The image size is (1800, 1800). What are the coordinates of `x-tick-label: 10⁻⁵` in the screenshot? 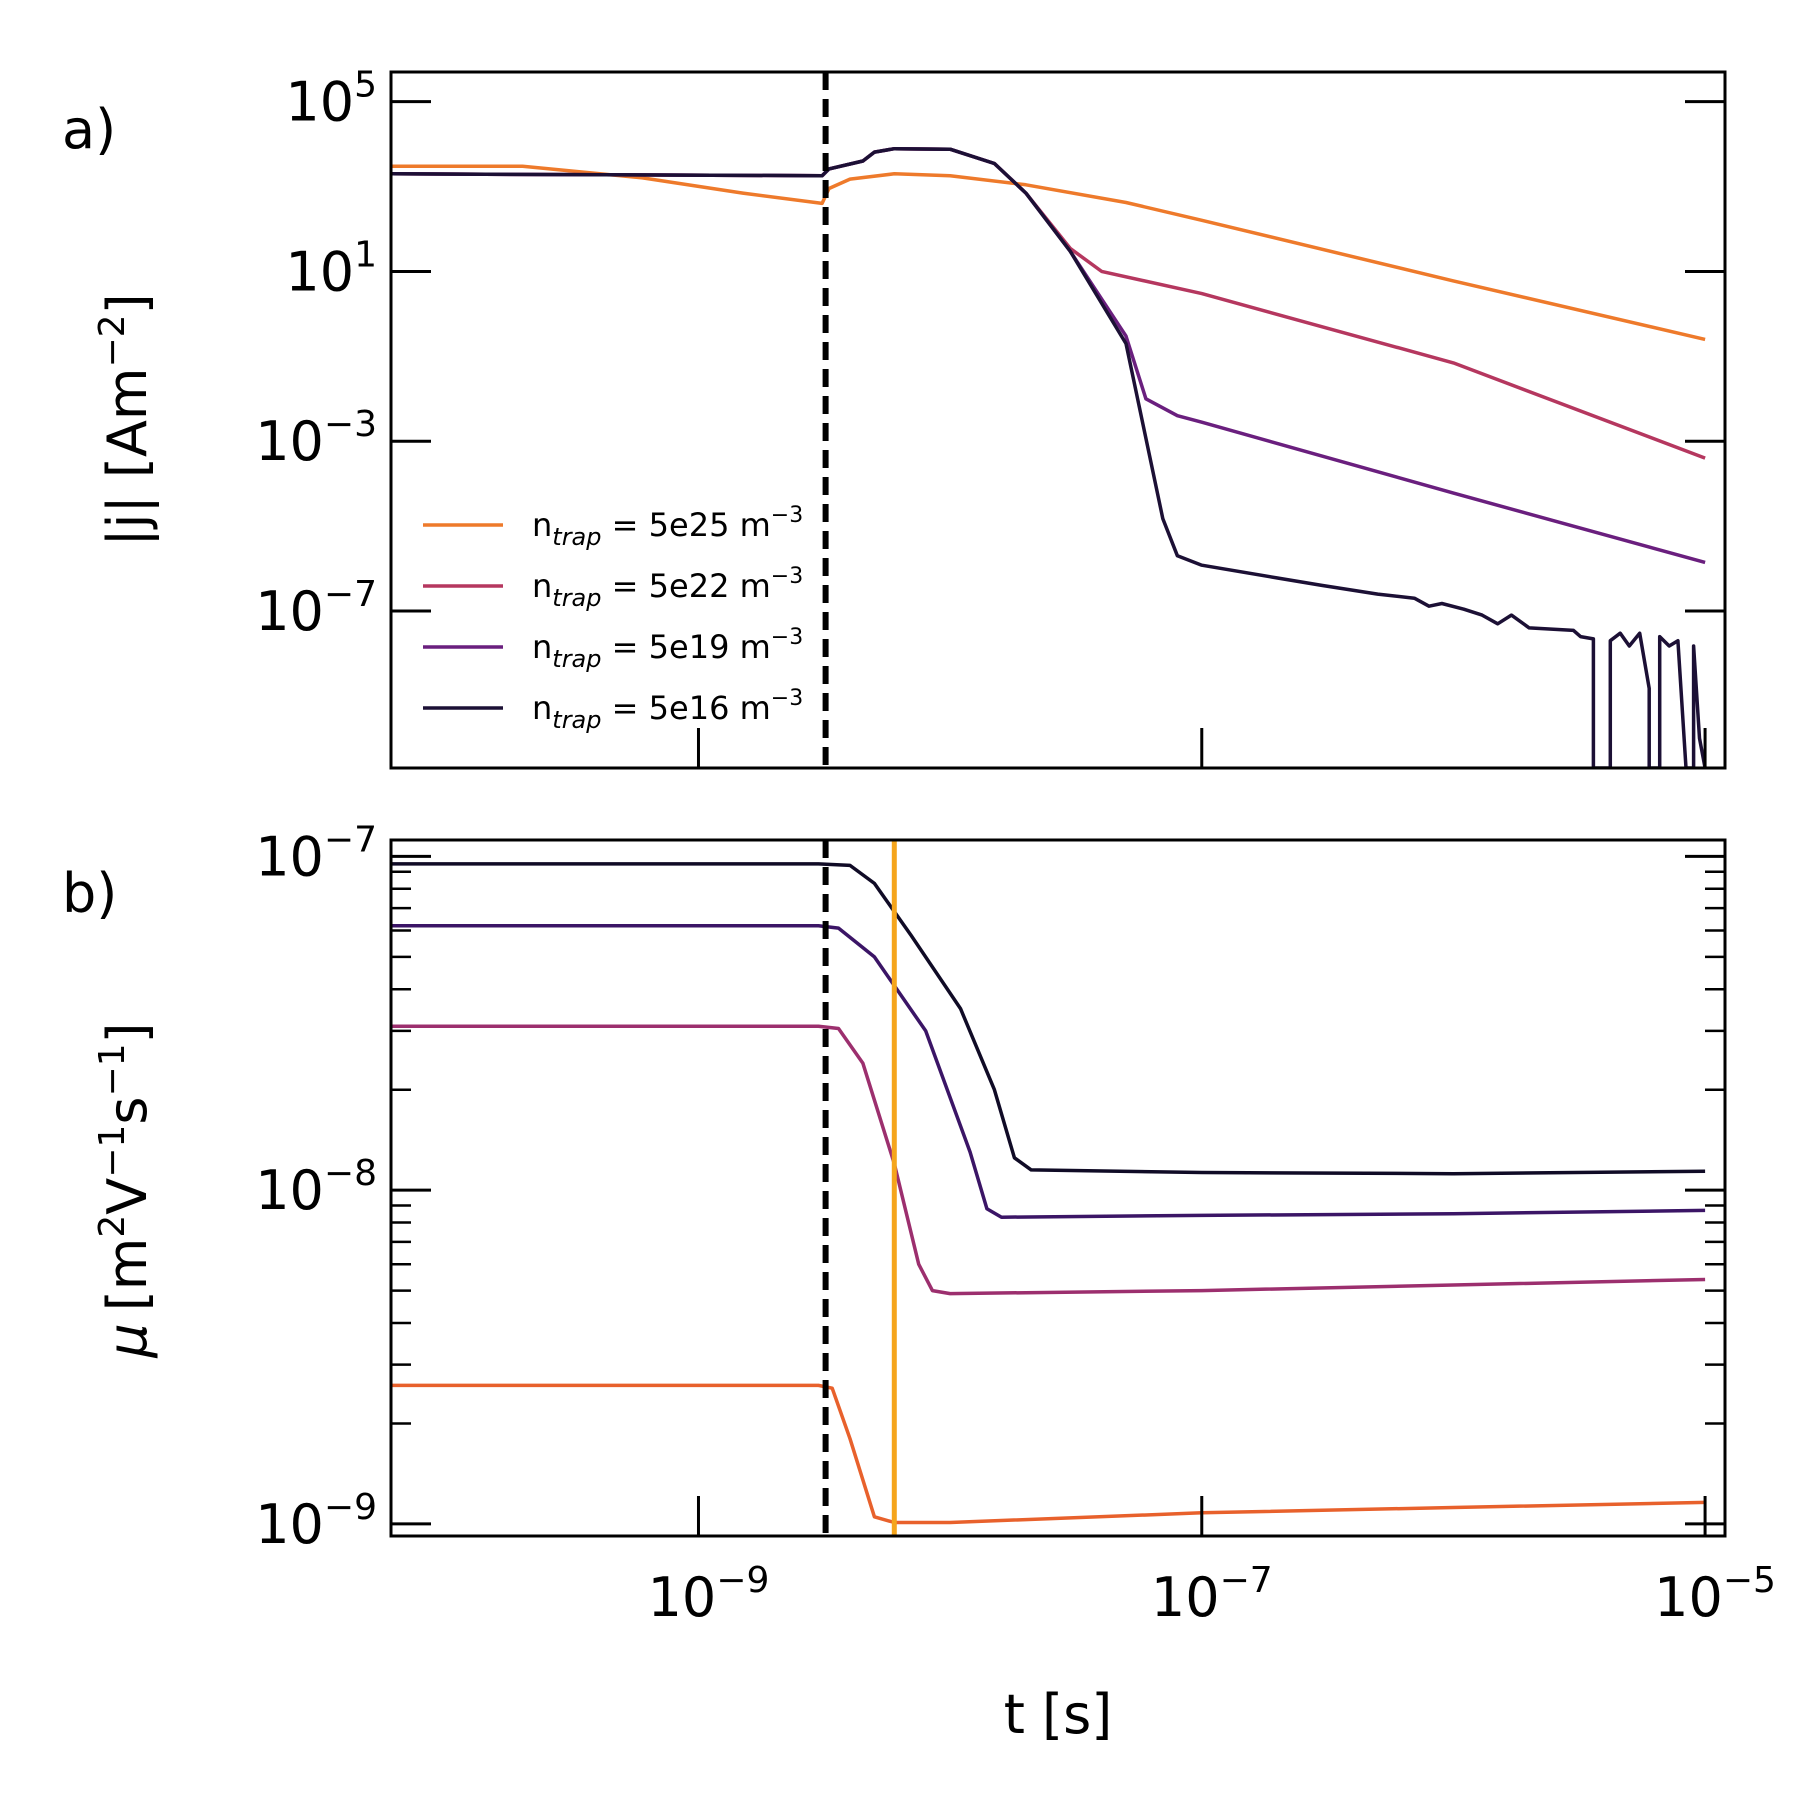 It's located at (1715, 1594).